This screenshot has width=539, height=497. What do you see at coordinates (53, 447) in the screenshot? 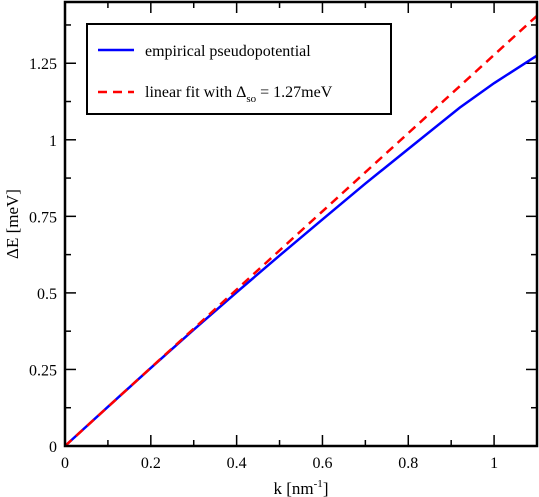
I see `y-tick-label: 0` at bounding box center [53, 447].